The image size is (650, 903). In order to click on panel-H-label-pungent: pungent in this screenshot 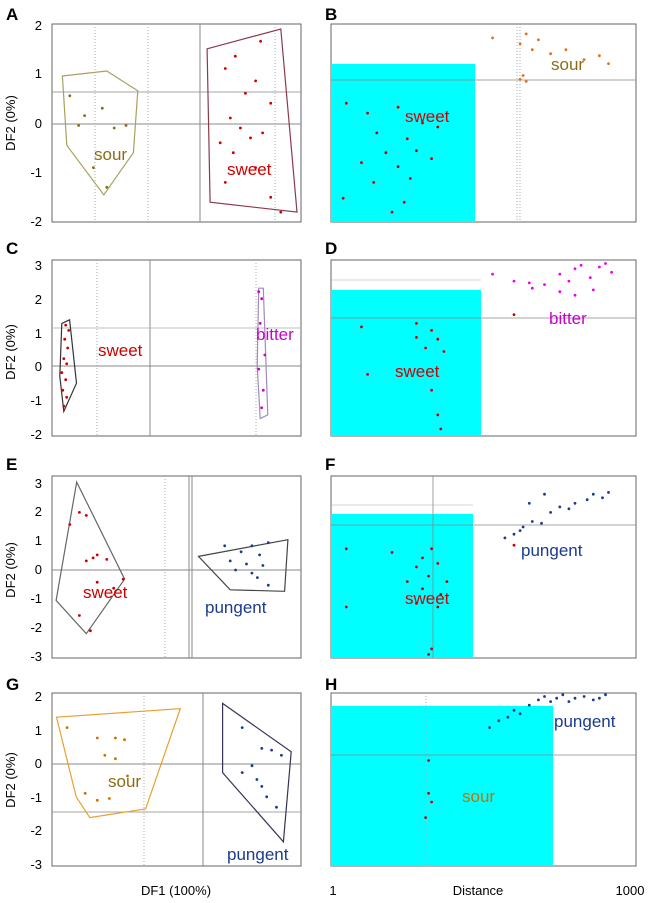, I will do `click(585, 721)`.